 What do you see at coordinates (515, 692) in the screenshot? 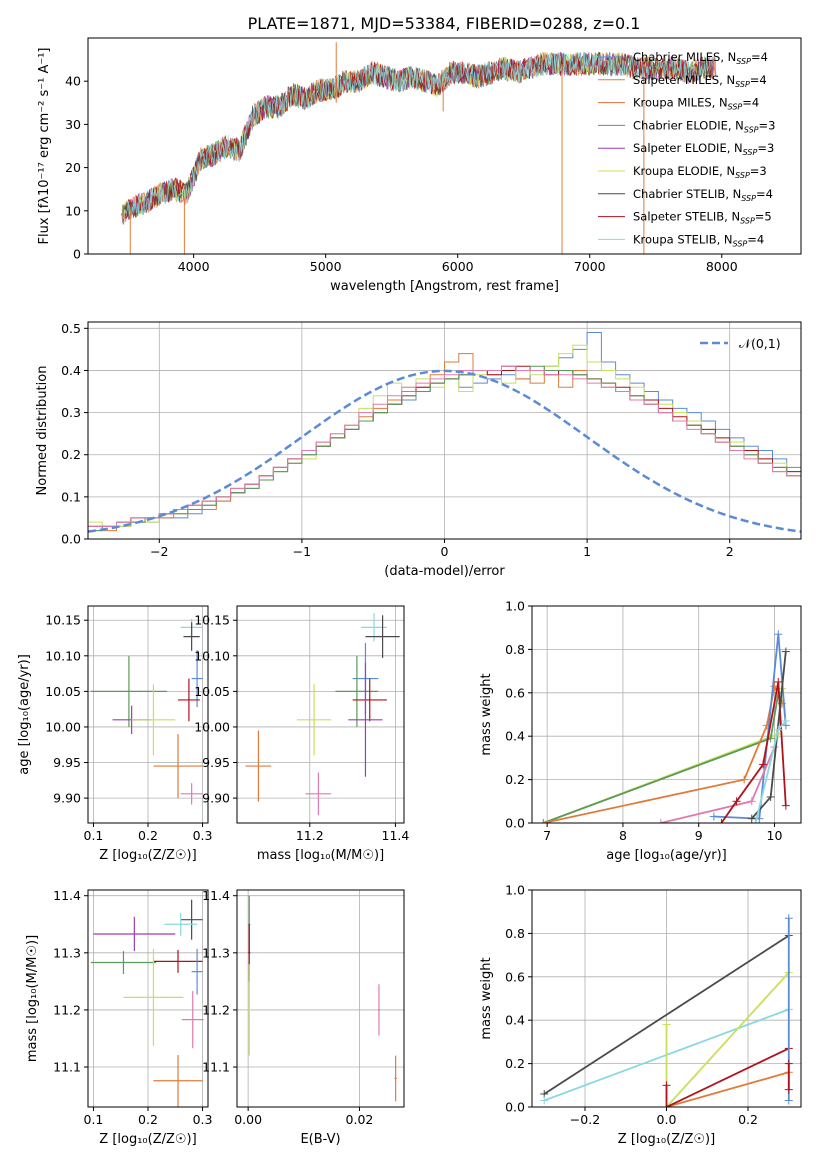
I see `y-tick-label: 0.6` at bounding box center [515, 692].